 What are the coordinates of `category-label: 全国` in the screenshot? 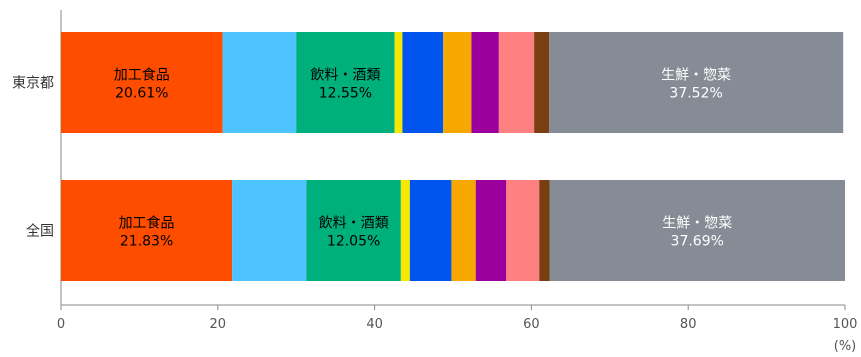 It's located at (40, 231).